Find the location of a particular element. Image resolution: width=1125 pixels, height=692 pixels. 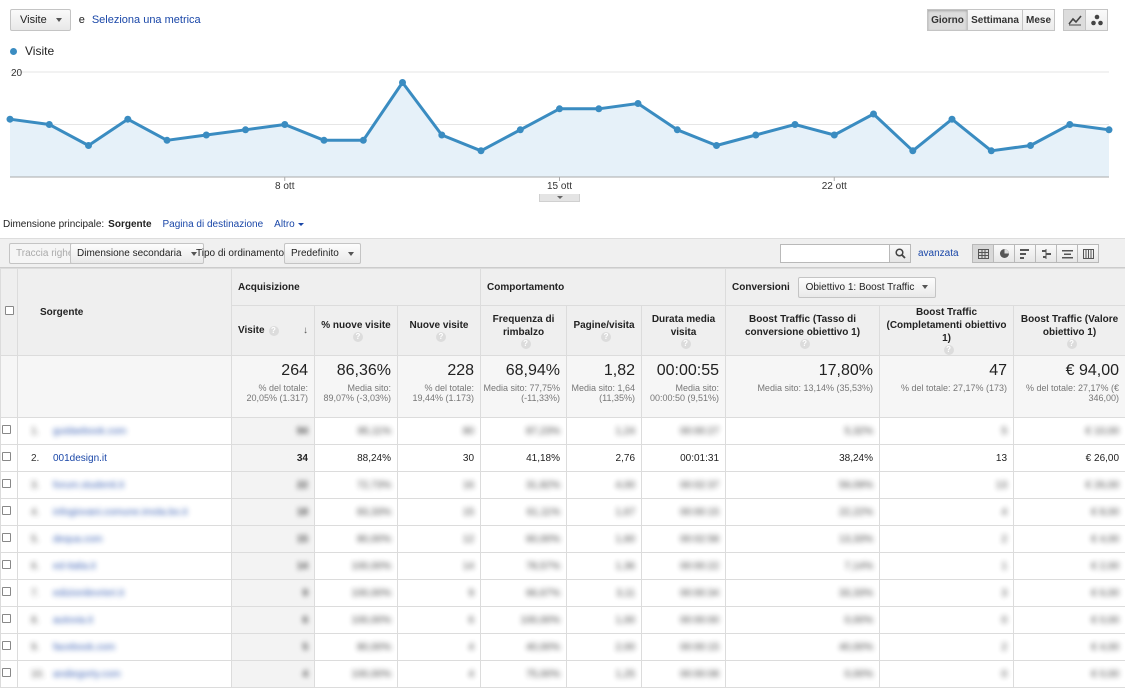

table-view-button is located at coordinates (983, 253).